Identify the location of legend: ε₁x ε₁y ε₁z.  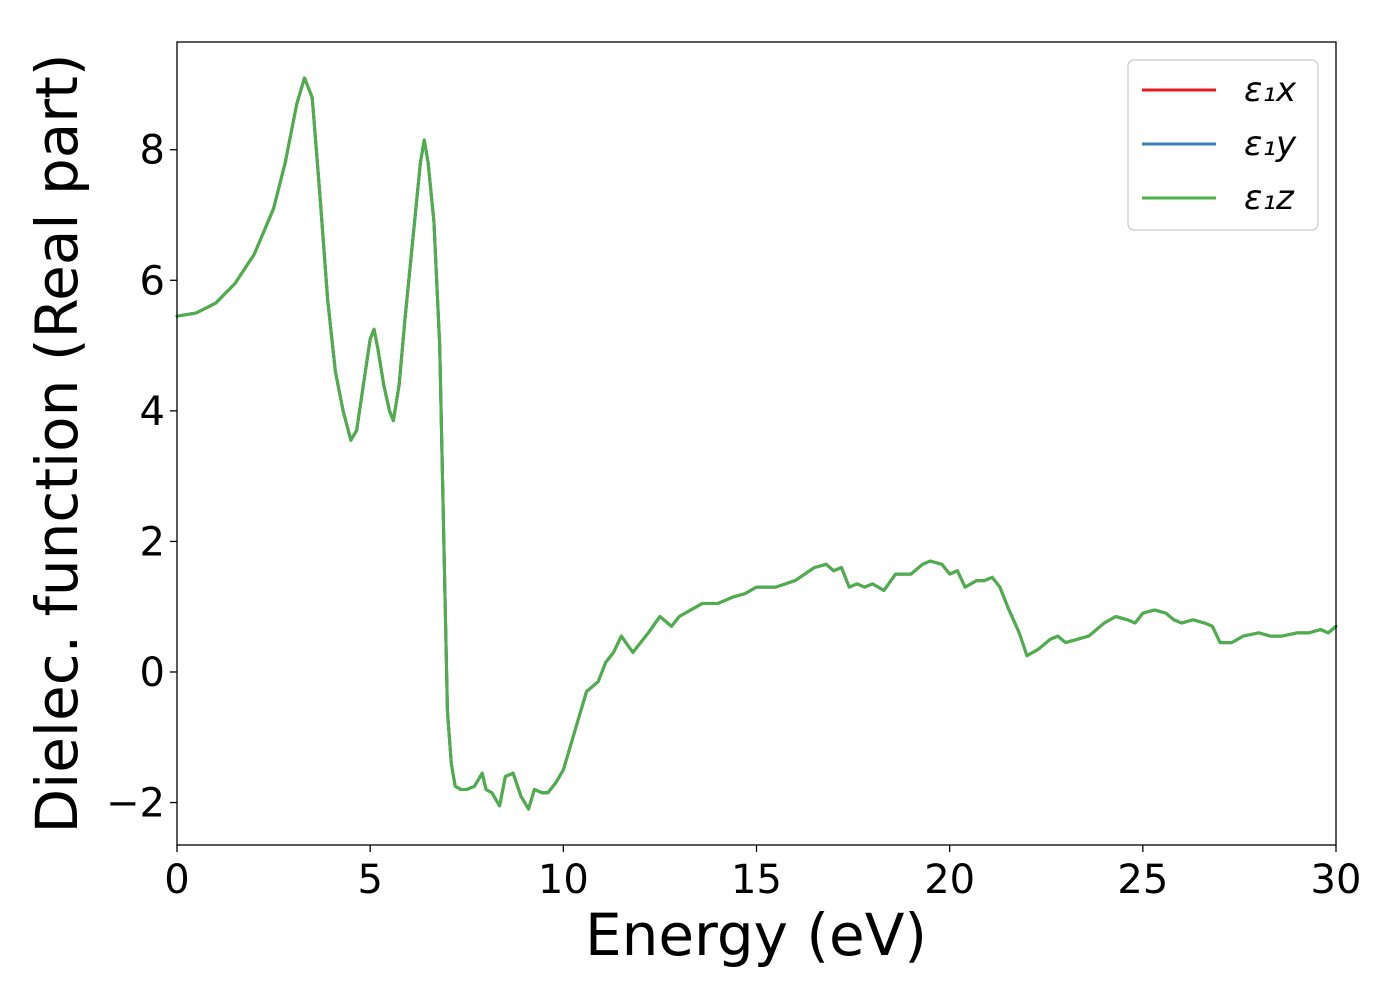
(1223, 145).